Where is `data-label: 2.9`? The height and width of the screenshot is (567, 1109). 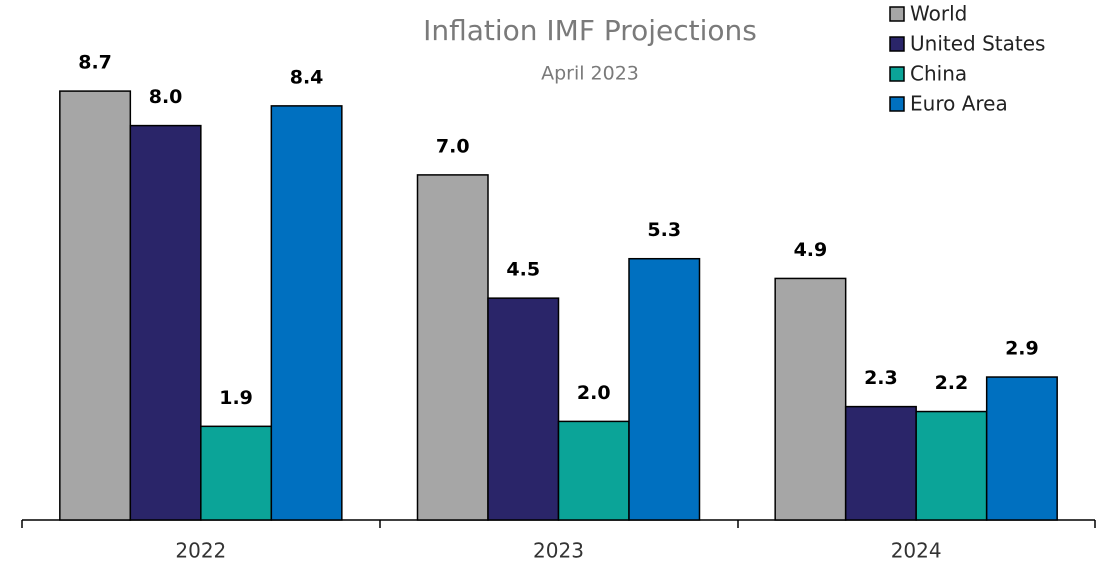
data-label: 2.9 is located at coordinates (1022, 349).